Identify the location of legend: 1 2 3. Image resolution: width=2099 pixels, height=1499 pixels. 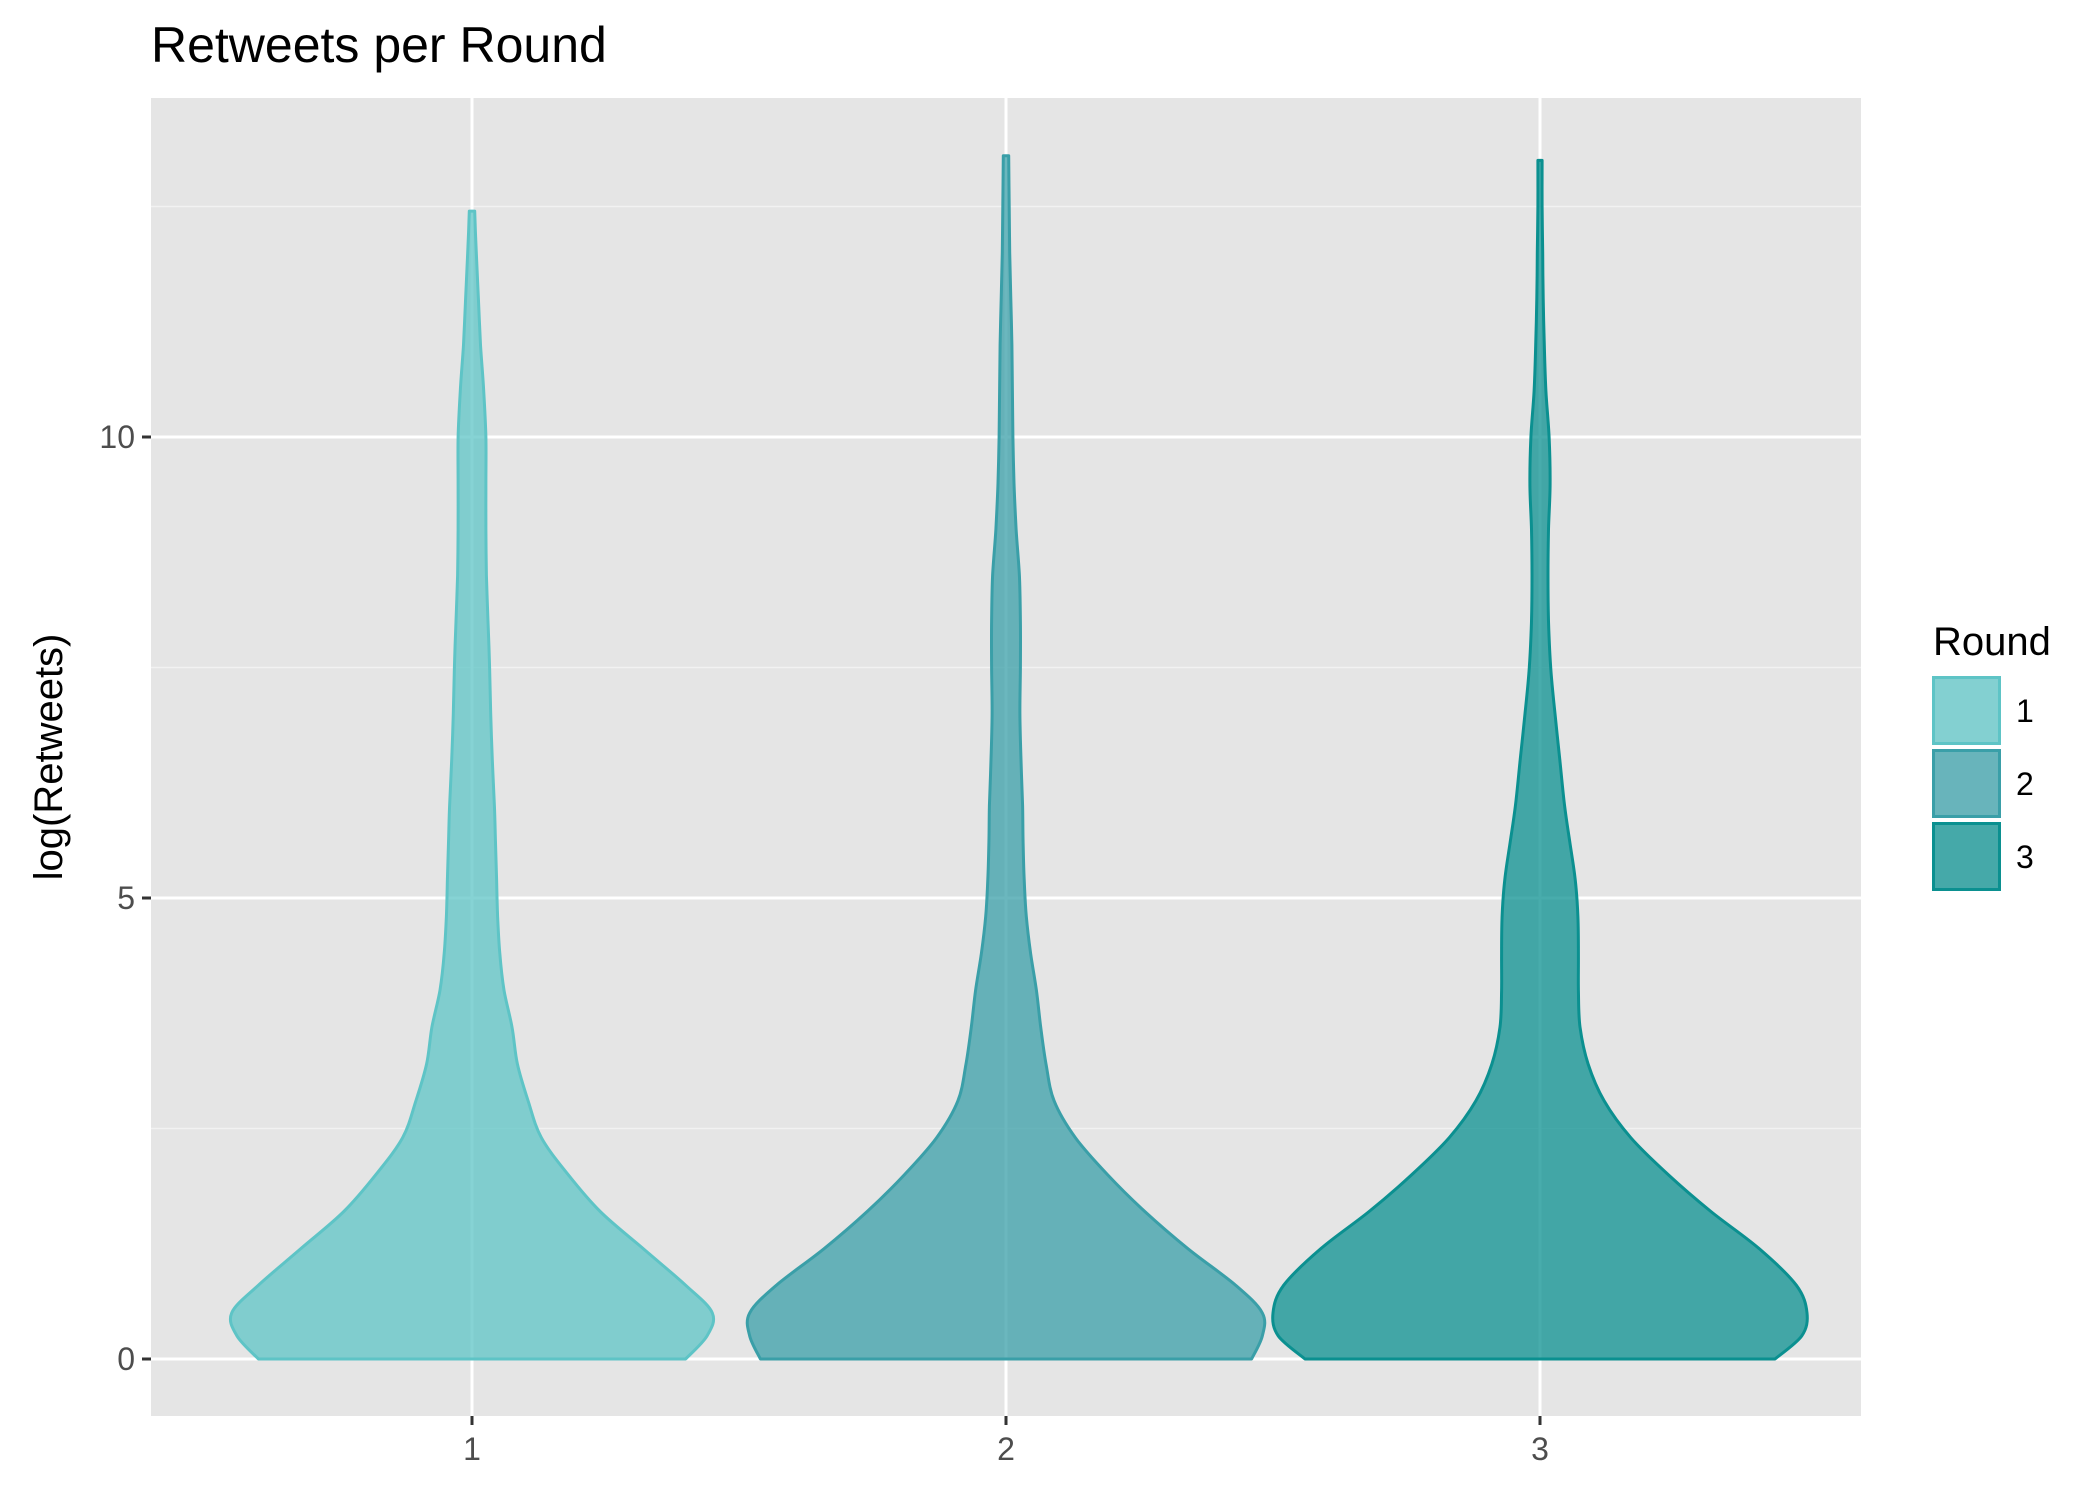
(1983, 783).